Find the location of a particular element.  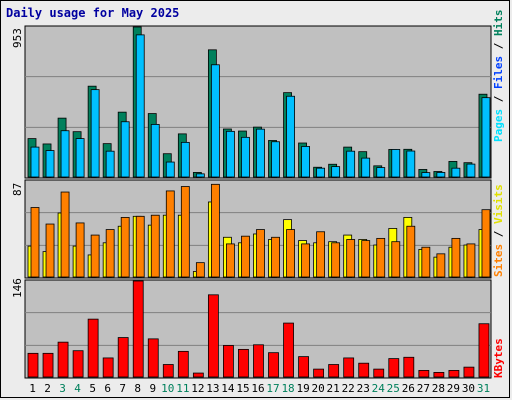

legend-sep-1: / is located at coordinates (498, 99).